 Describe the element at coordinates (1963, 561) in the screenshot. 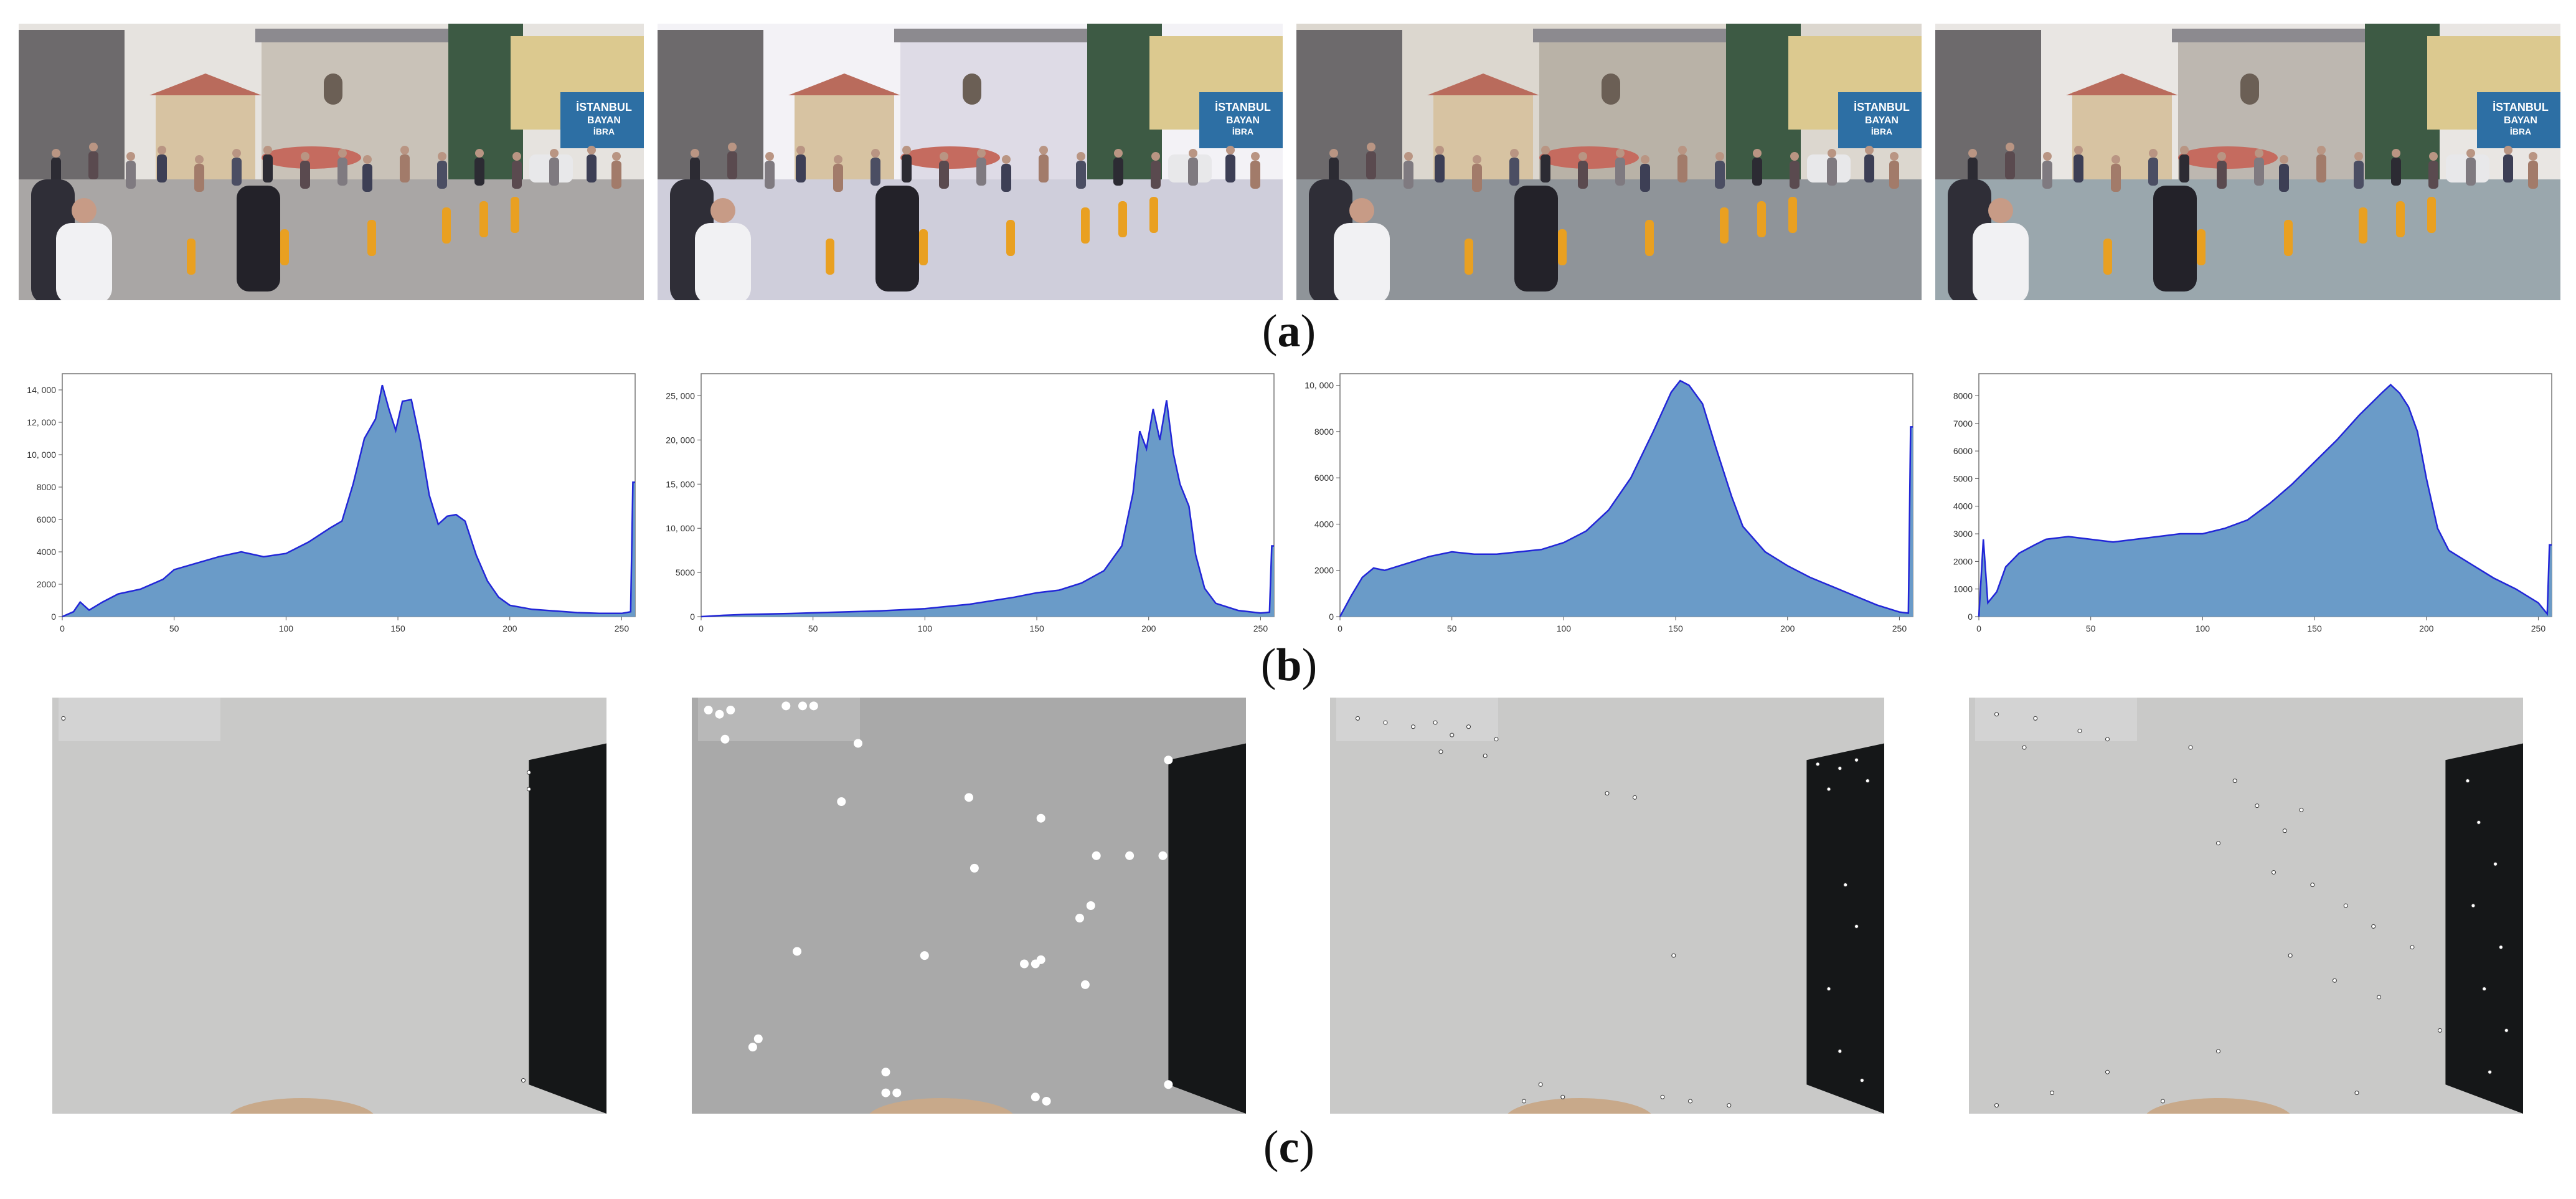

I see `y-tick-label: 2000` at that location.